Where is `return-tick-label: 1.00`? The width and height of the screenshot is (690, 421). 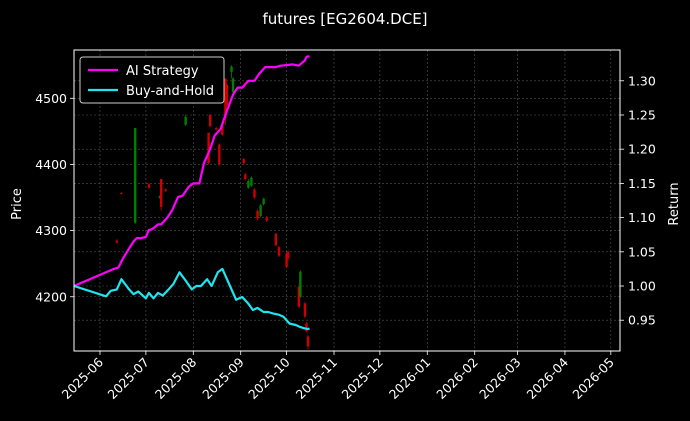 return-tick-label: 1.00 is located at coordinates (642, 286).